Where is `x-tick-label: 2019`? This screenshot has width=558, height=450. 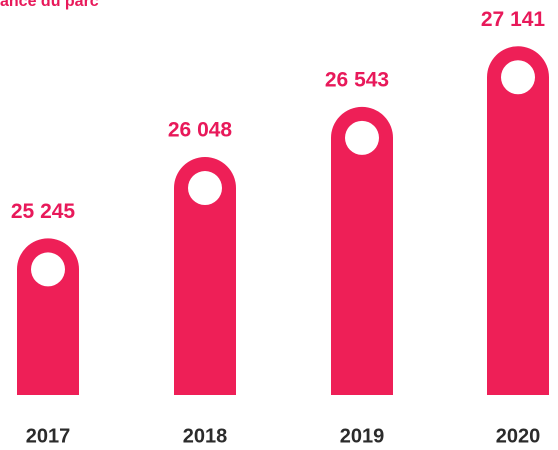
x-tick-label: 2019 is located at coordinates (362, 436).